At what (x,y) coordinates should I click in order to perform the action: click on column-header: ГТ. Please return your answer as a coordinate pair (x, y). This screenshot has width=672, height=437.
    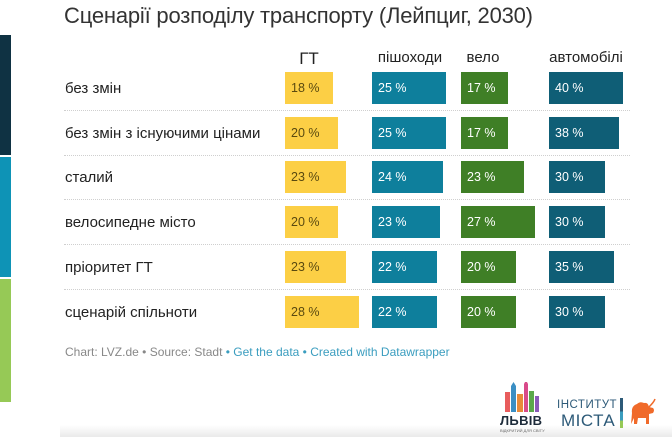
    Looking at the image, I should click on (309, 58).